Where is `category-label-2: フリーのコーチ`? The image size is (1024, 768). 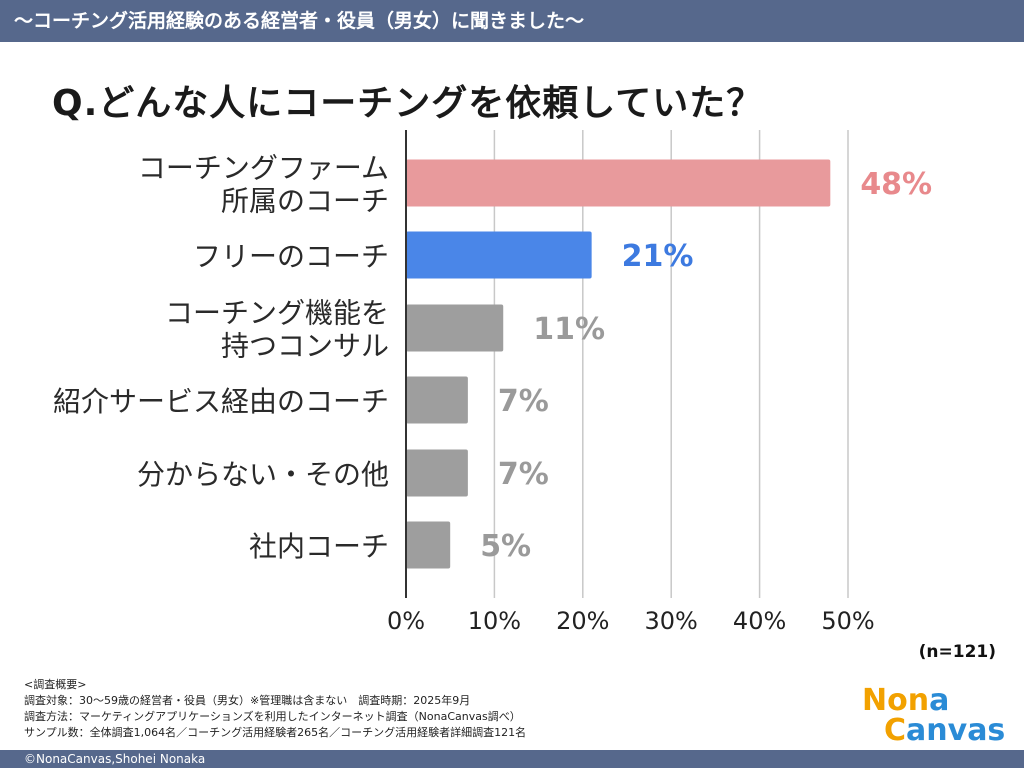
category-label-2: フリーのコーチ is located at coordinates (291, 256).